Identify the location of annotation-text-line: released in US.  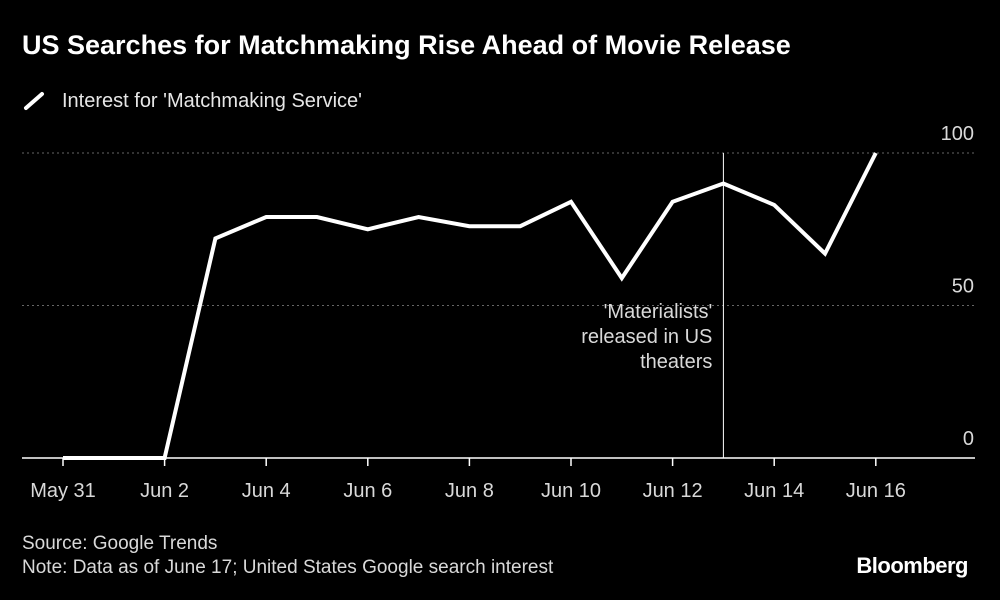
(646, 337).